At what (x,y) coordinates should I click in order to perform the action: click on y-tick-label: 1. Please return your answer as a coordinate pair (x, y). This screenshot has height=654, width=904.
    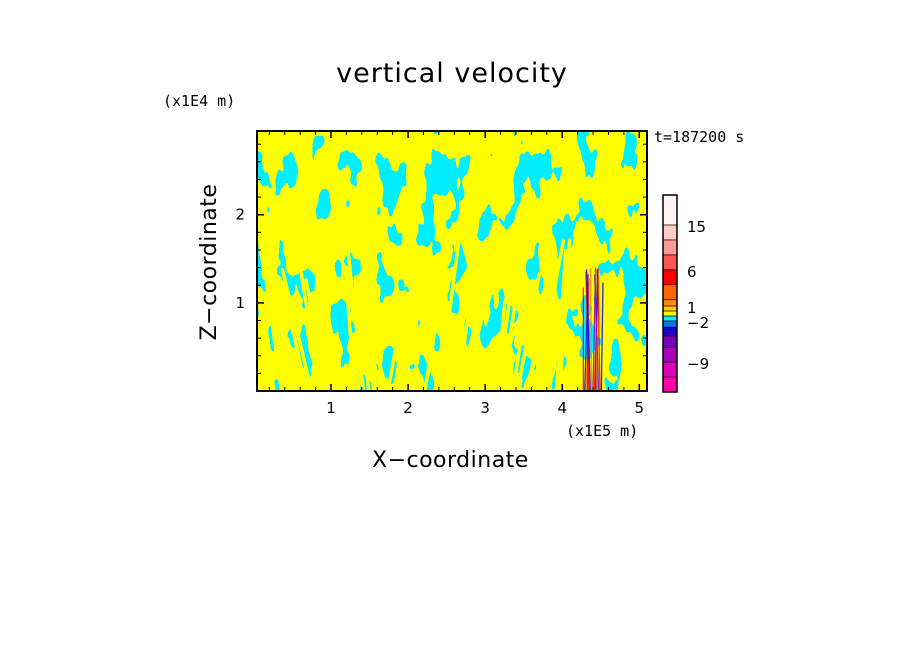
    Looking at the image, I should click on (240, 303).